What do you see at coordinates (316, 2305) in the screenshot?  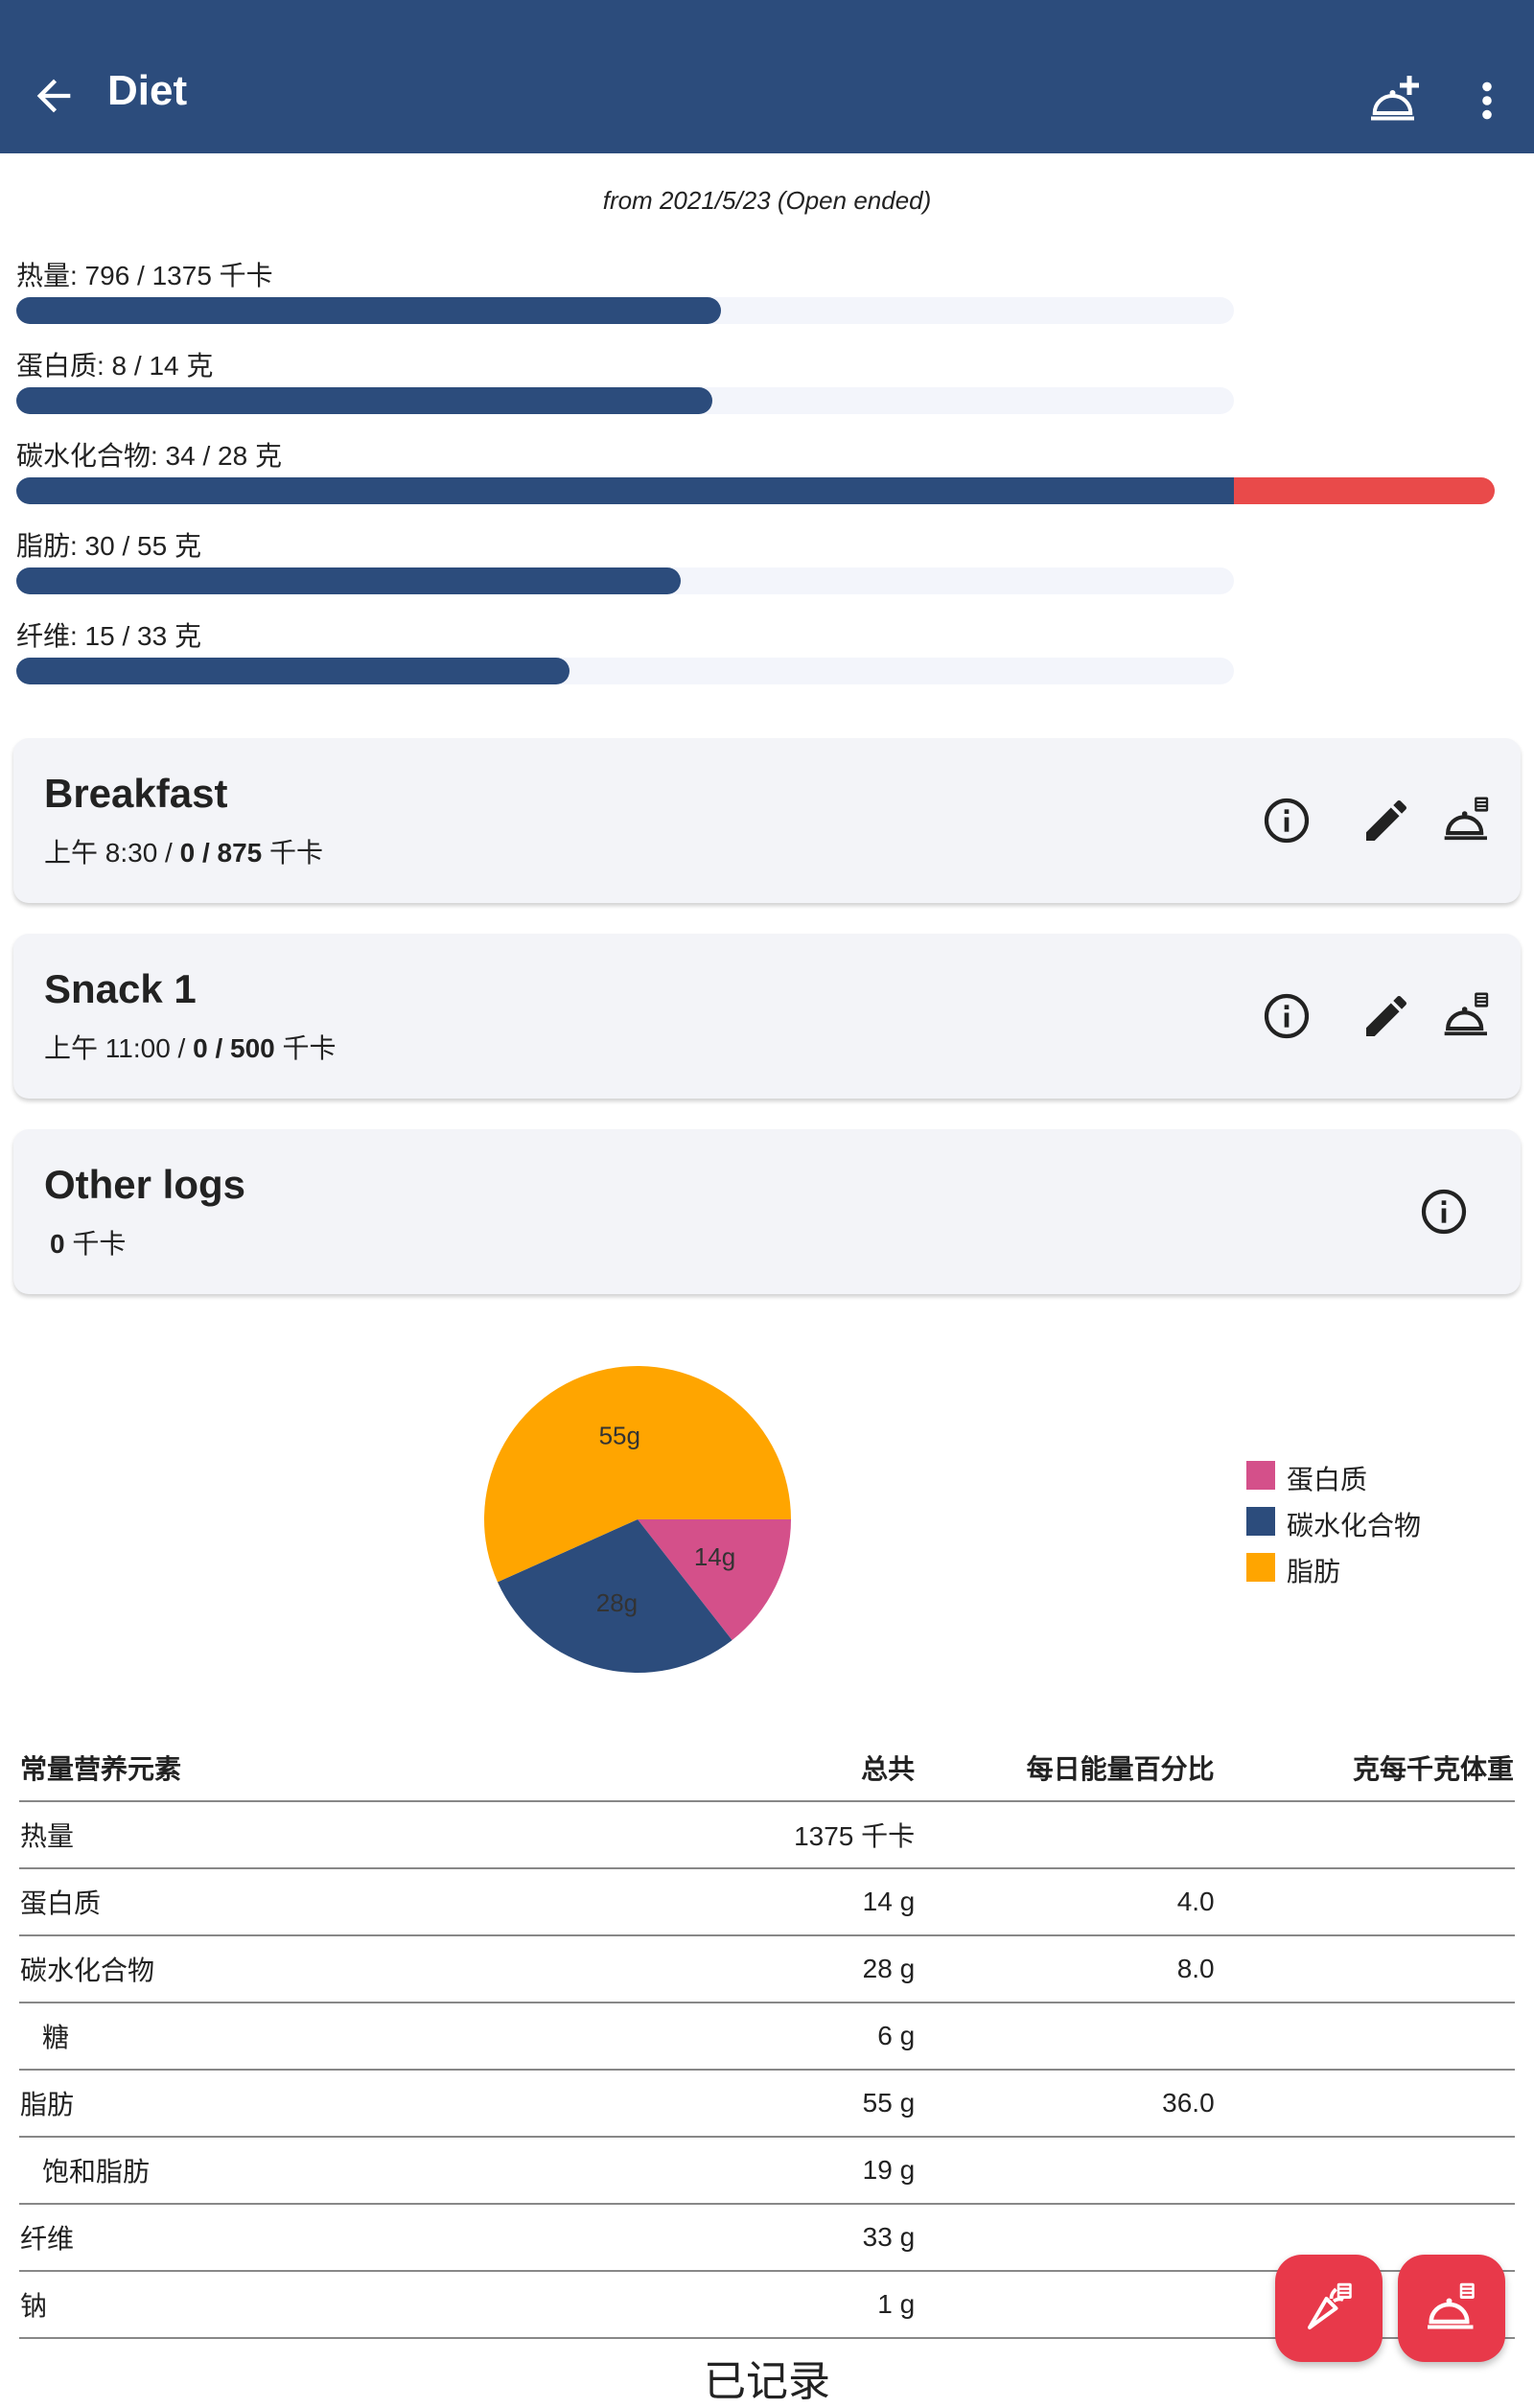 I see `cell-name: 钠` at bounding box center [316, 2305].